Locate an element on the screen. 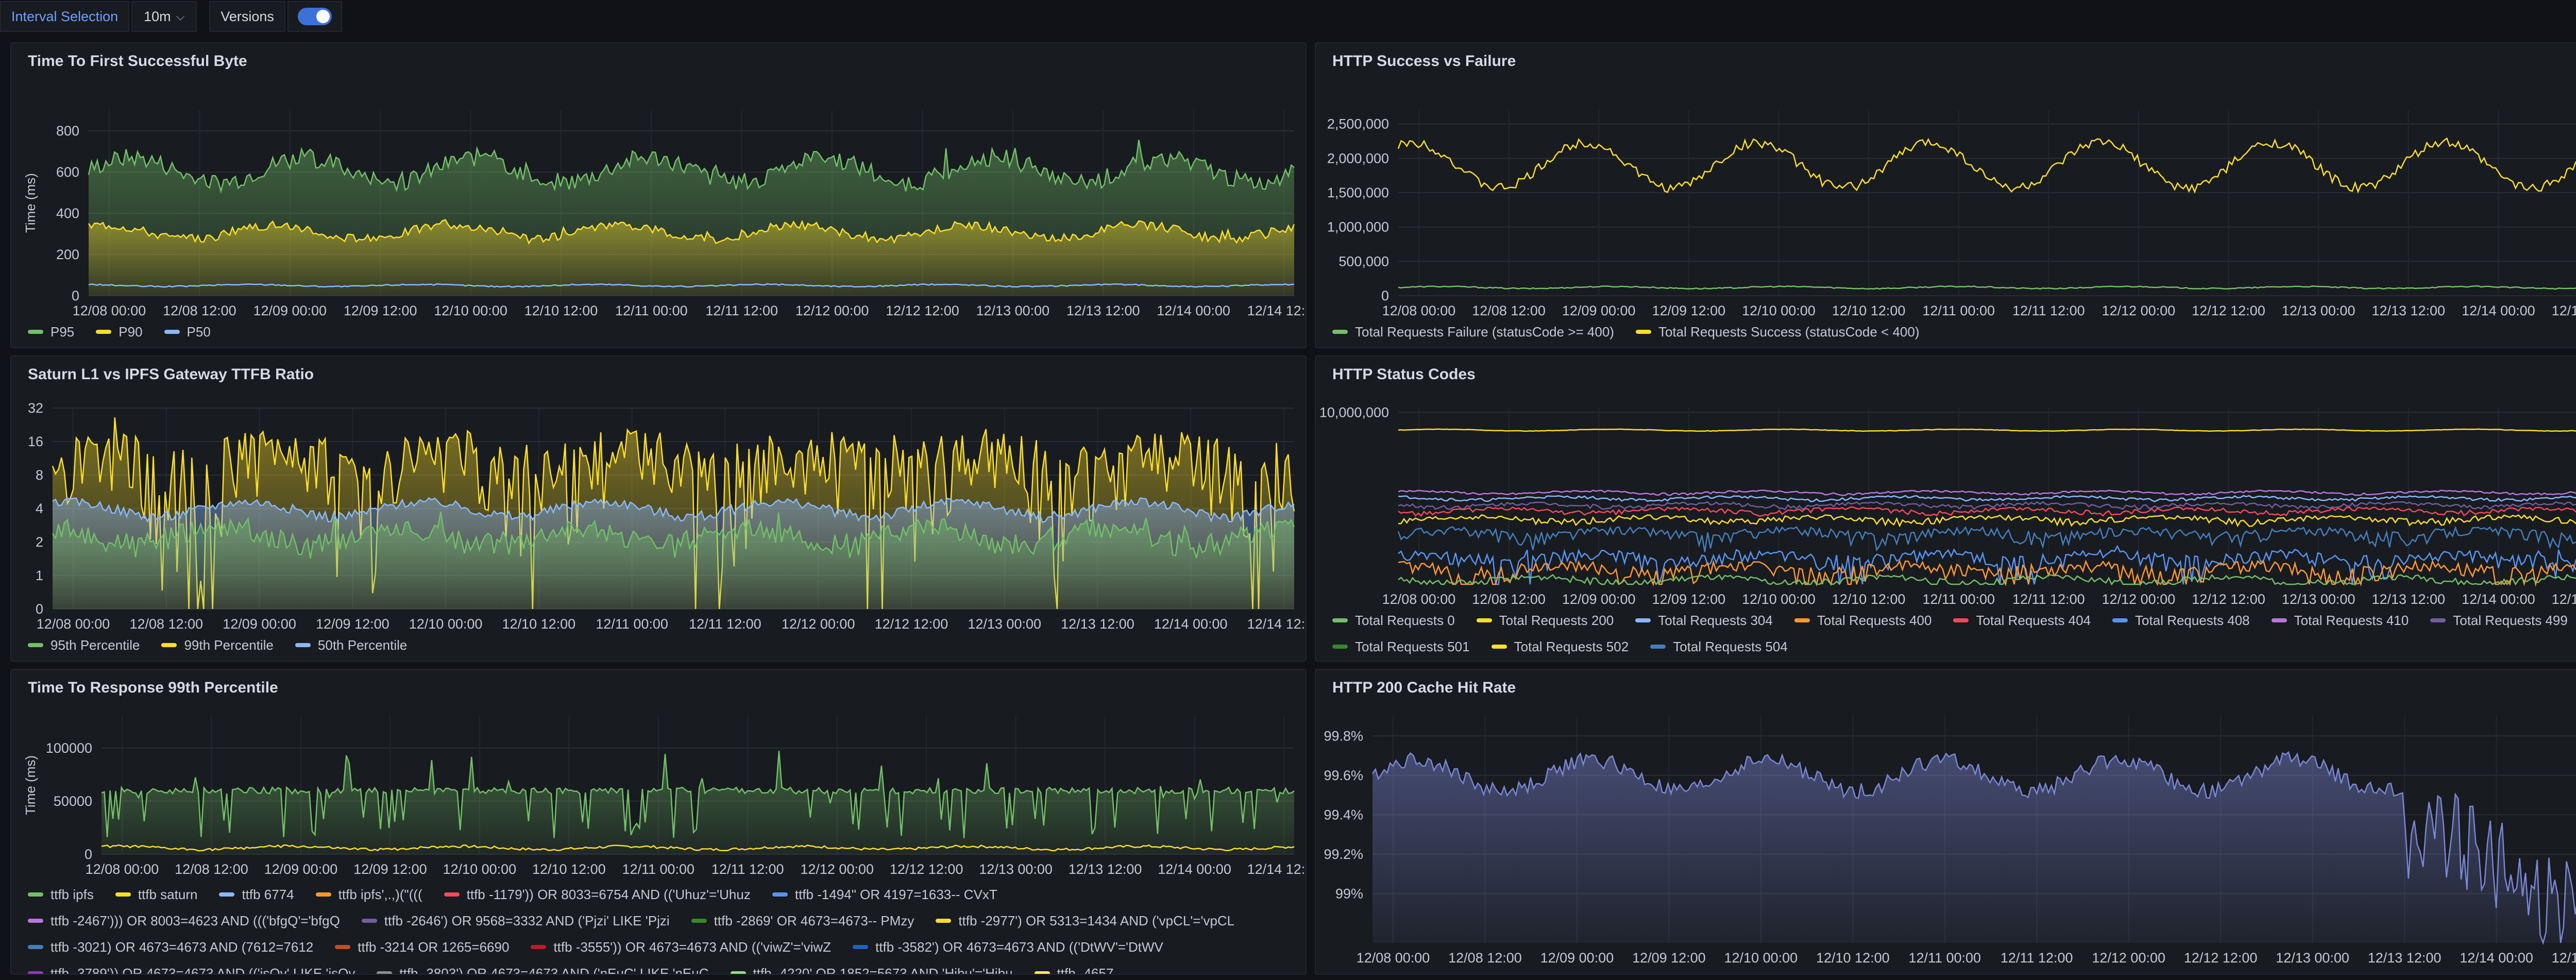  legend-label: 95th Percentile is located at coordinates (95, 645).